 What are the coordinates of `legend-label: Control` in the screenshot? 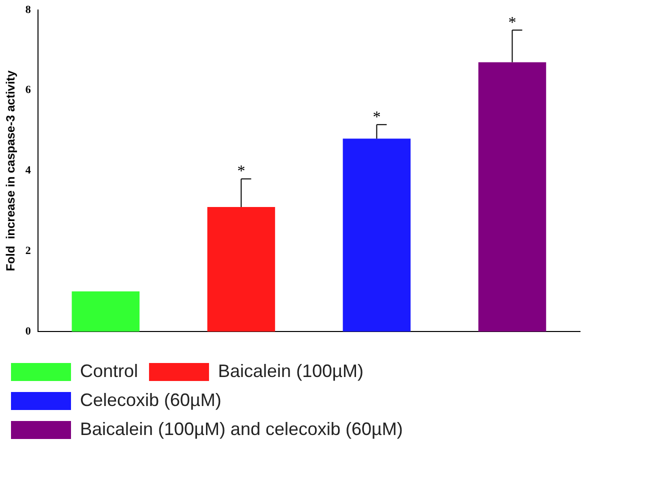 It's located at (109, 370).